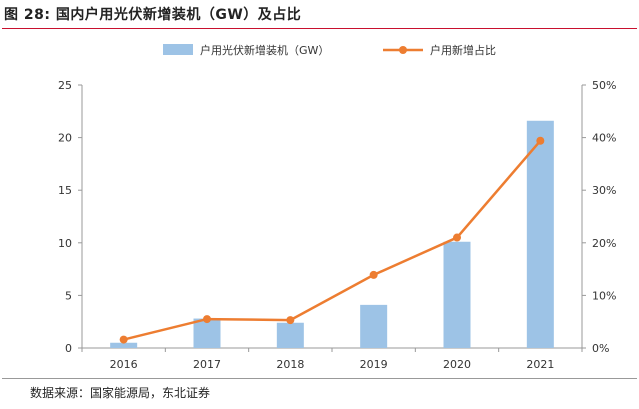  What do you see at coordinates (540, 234) in the screenshot?
I see `bar-2021` at bounding box center [540, 234].